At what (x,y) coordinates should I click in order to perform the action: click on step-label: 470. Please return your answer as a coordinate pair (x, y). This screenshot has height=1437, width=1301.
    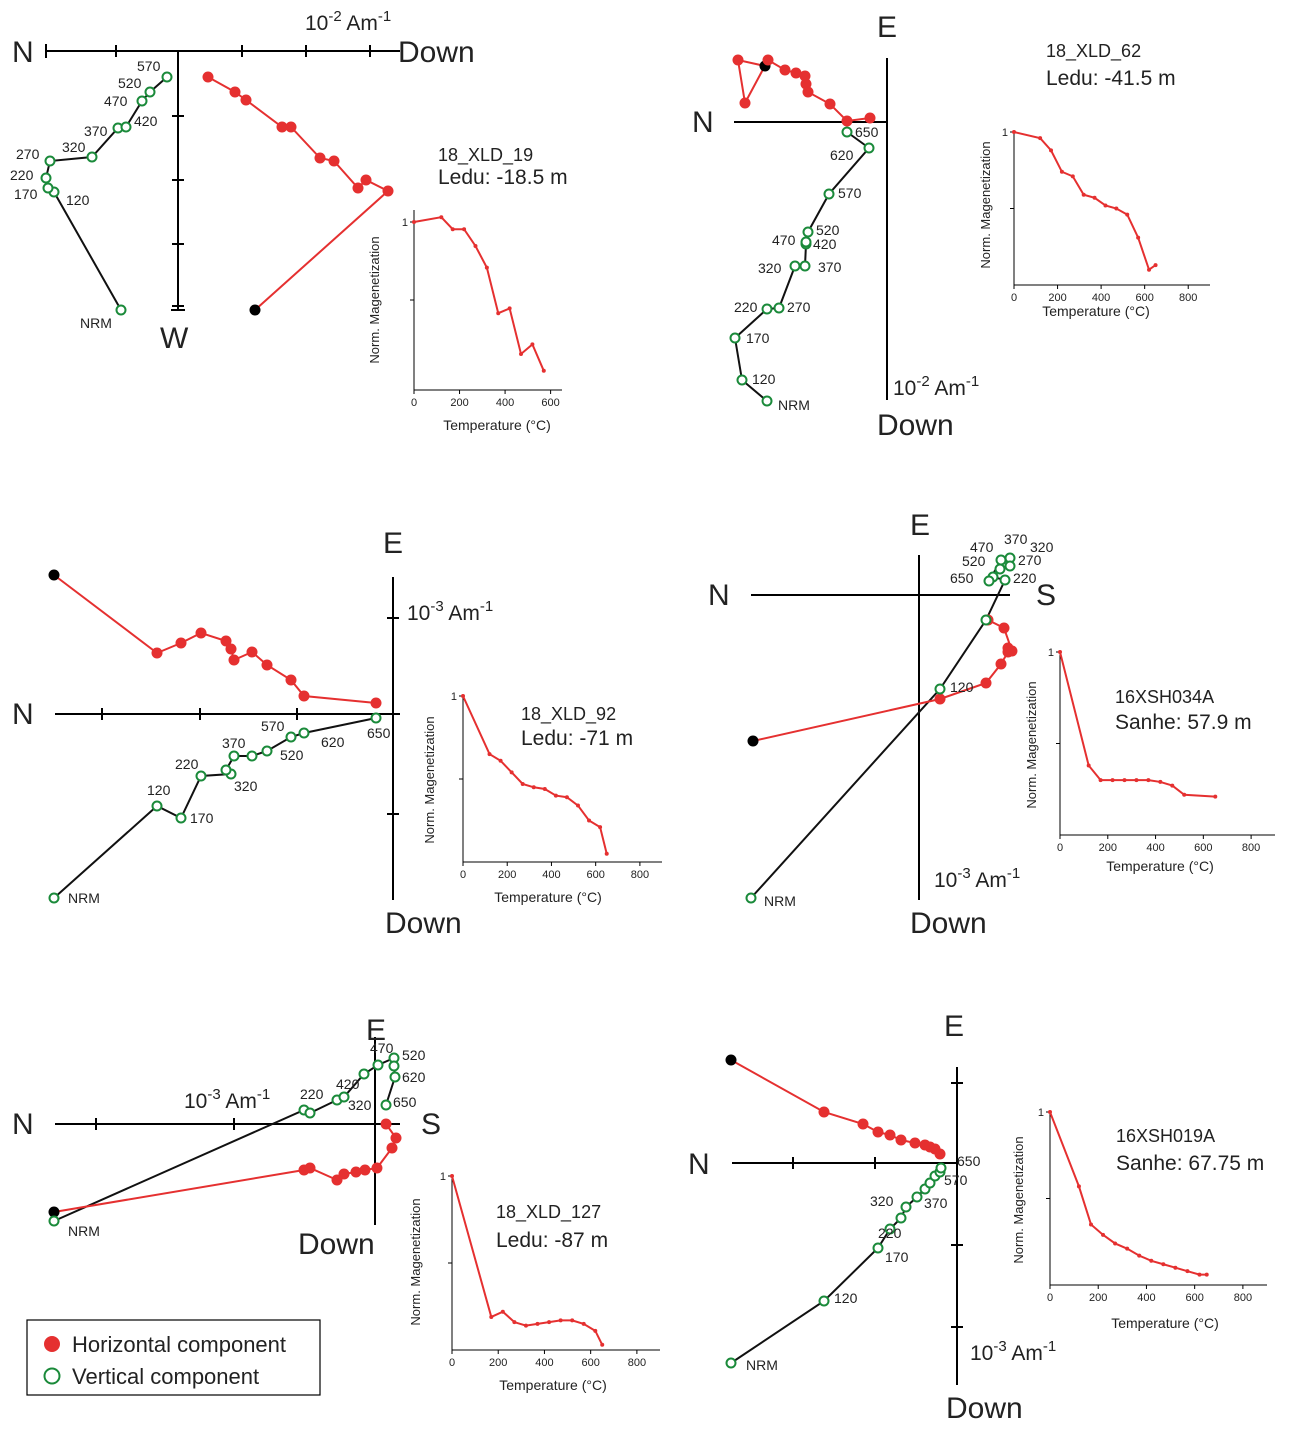
    Looking at the image, I should click on (382, 1048).